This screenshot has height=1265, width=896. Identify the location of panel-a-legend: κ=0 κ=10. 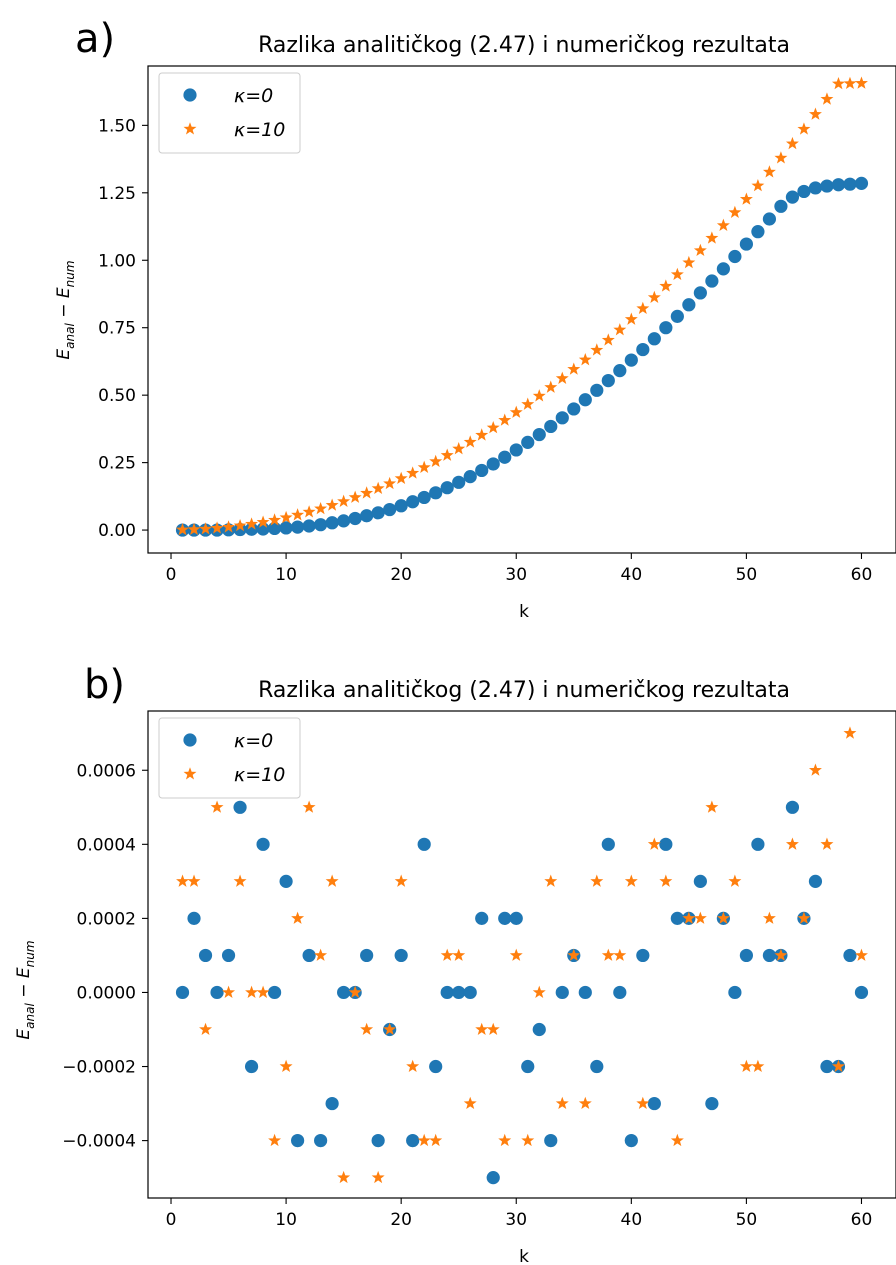
(229, 113).